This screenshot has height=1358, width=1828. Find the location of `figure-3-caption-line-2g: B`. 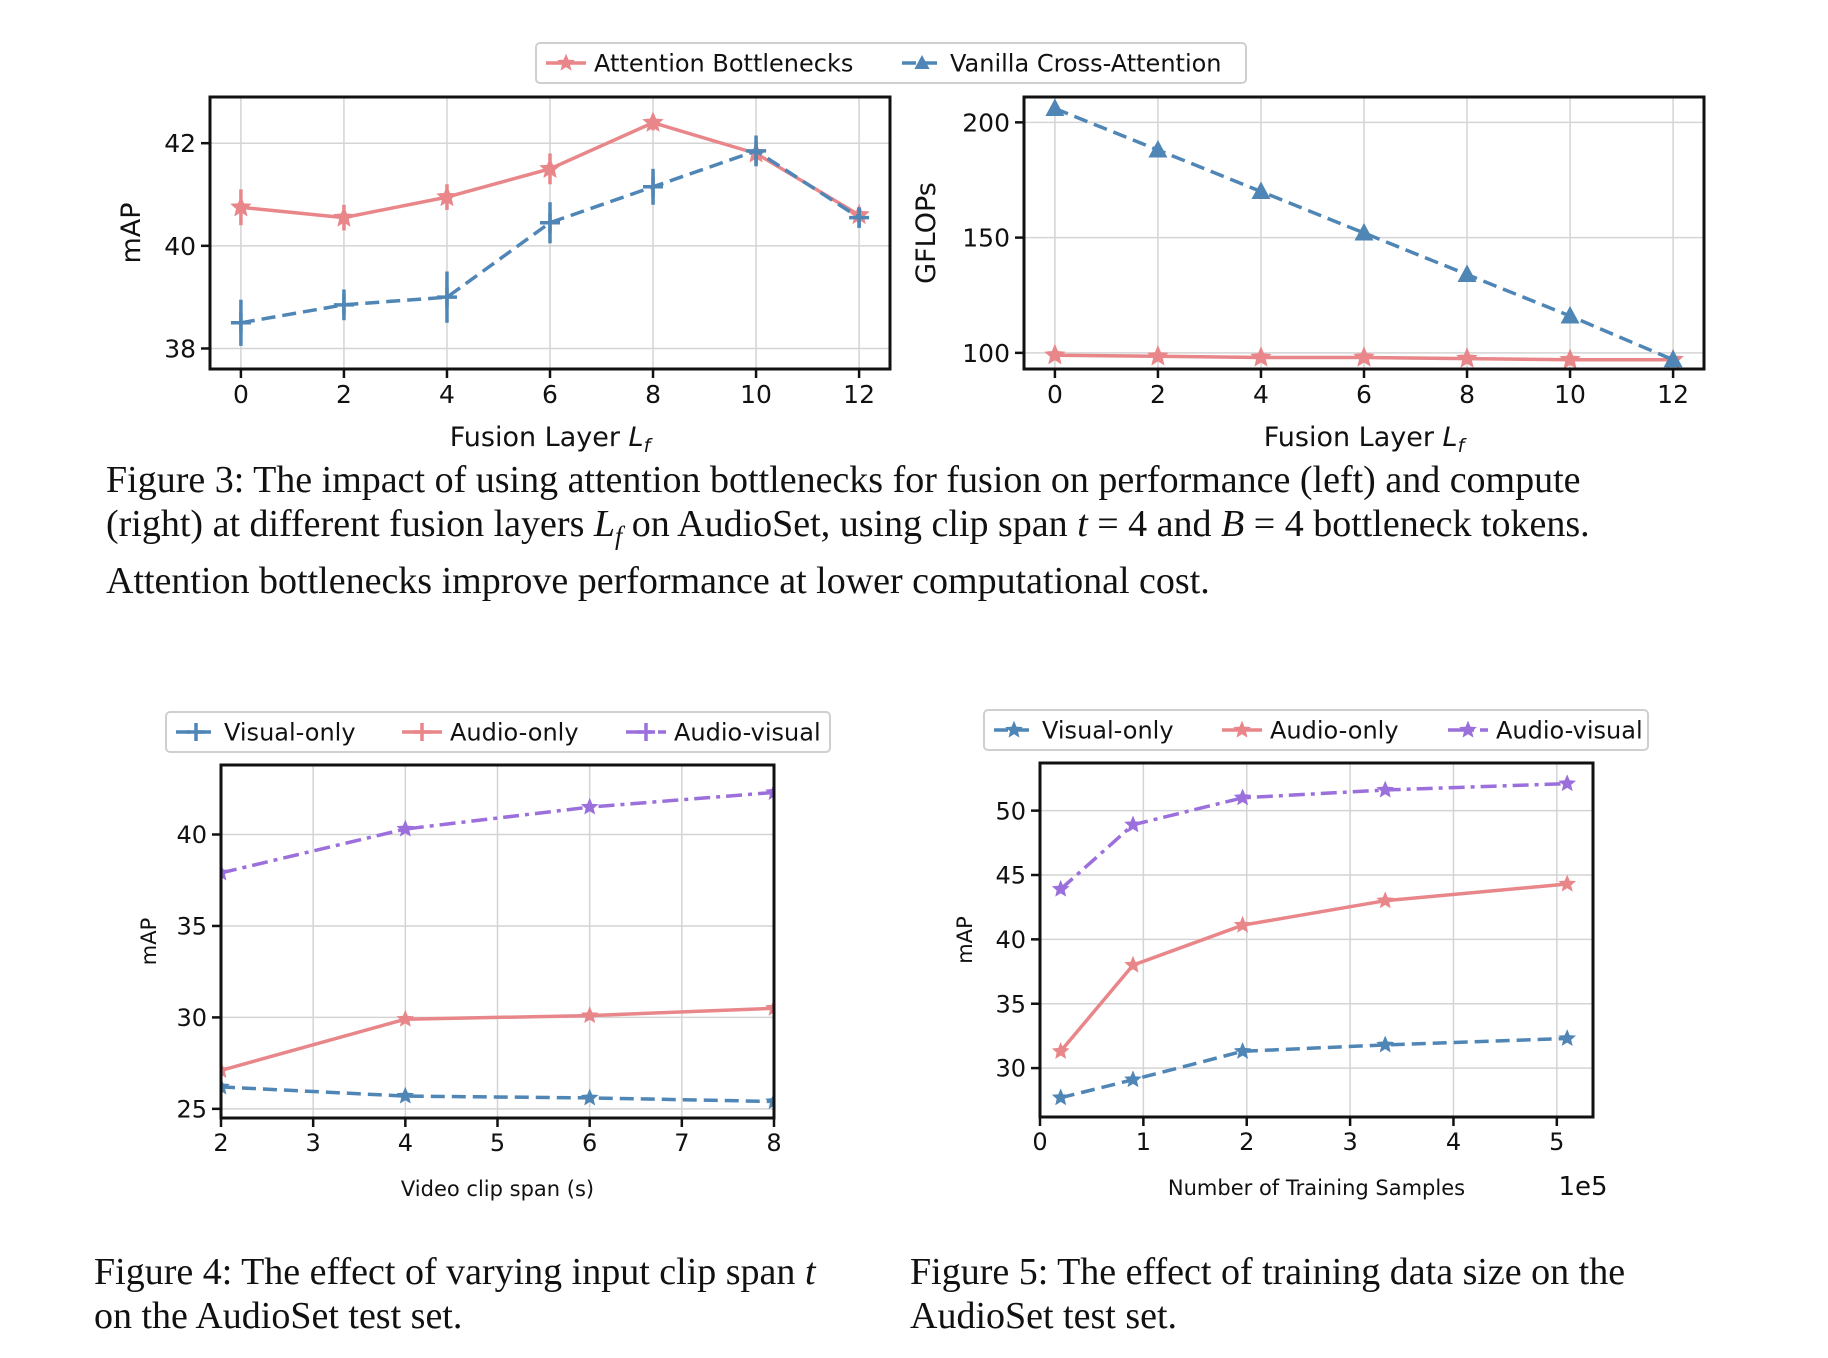

figure-3-caption-line-2g: B is located at coordinates (1233, 524).